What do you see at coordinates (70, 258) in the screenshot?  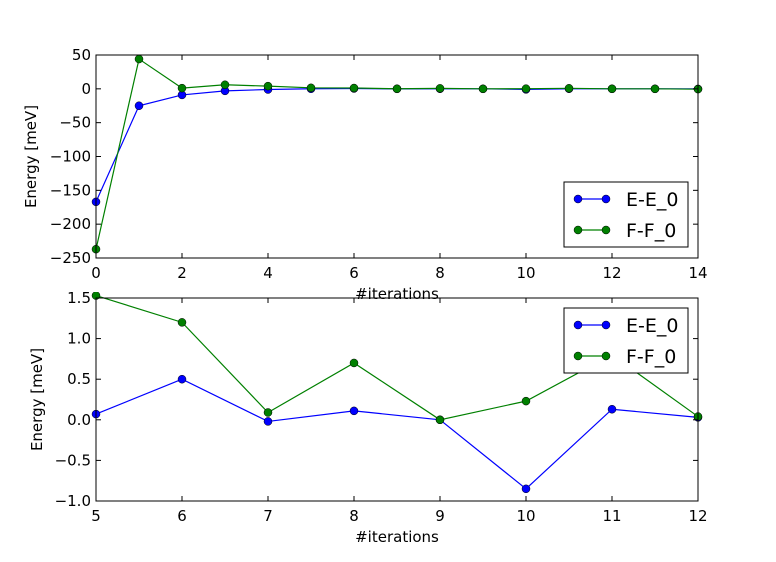 I see `y-tick-label: −250` at bounding box center [70, 258].